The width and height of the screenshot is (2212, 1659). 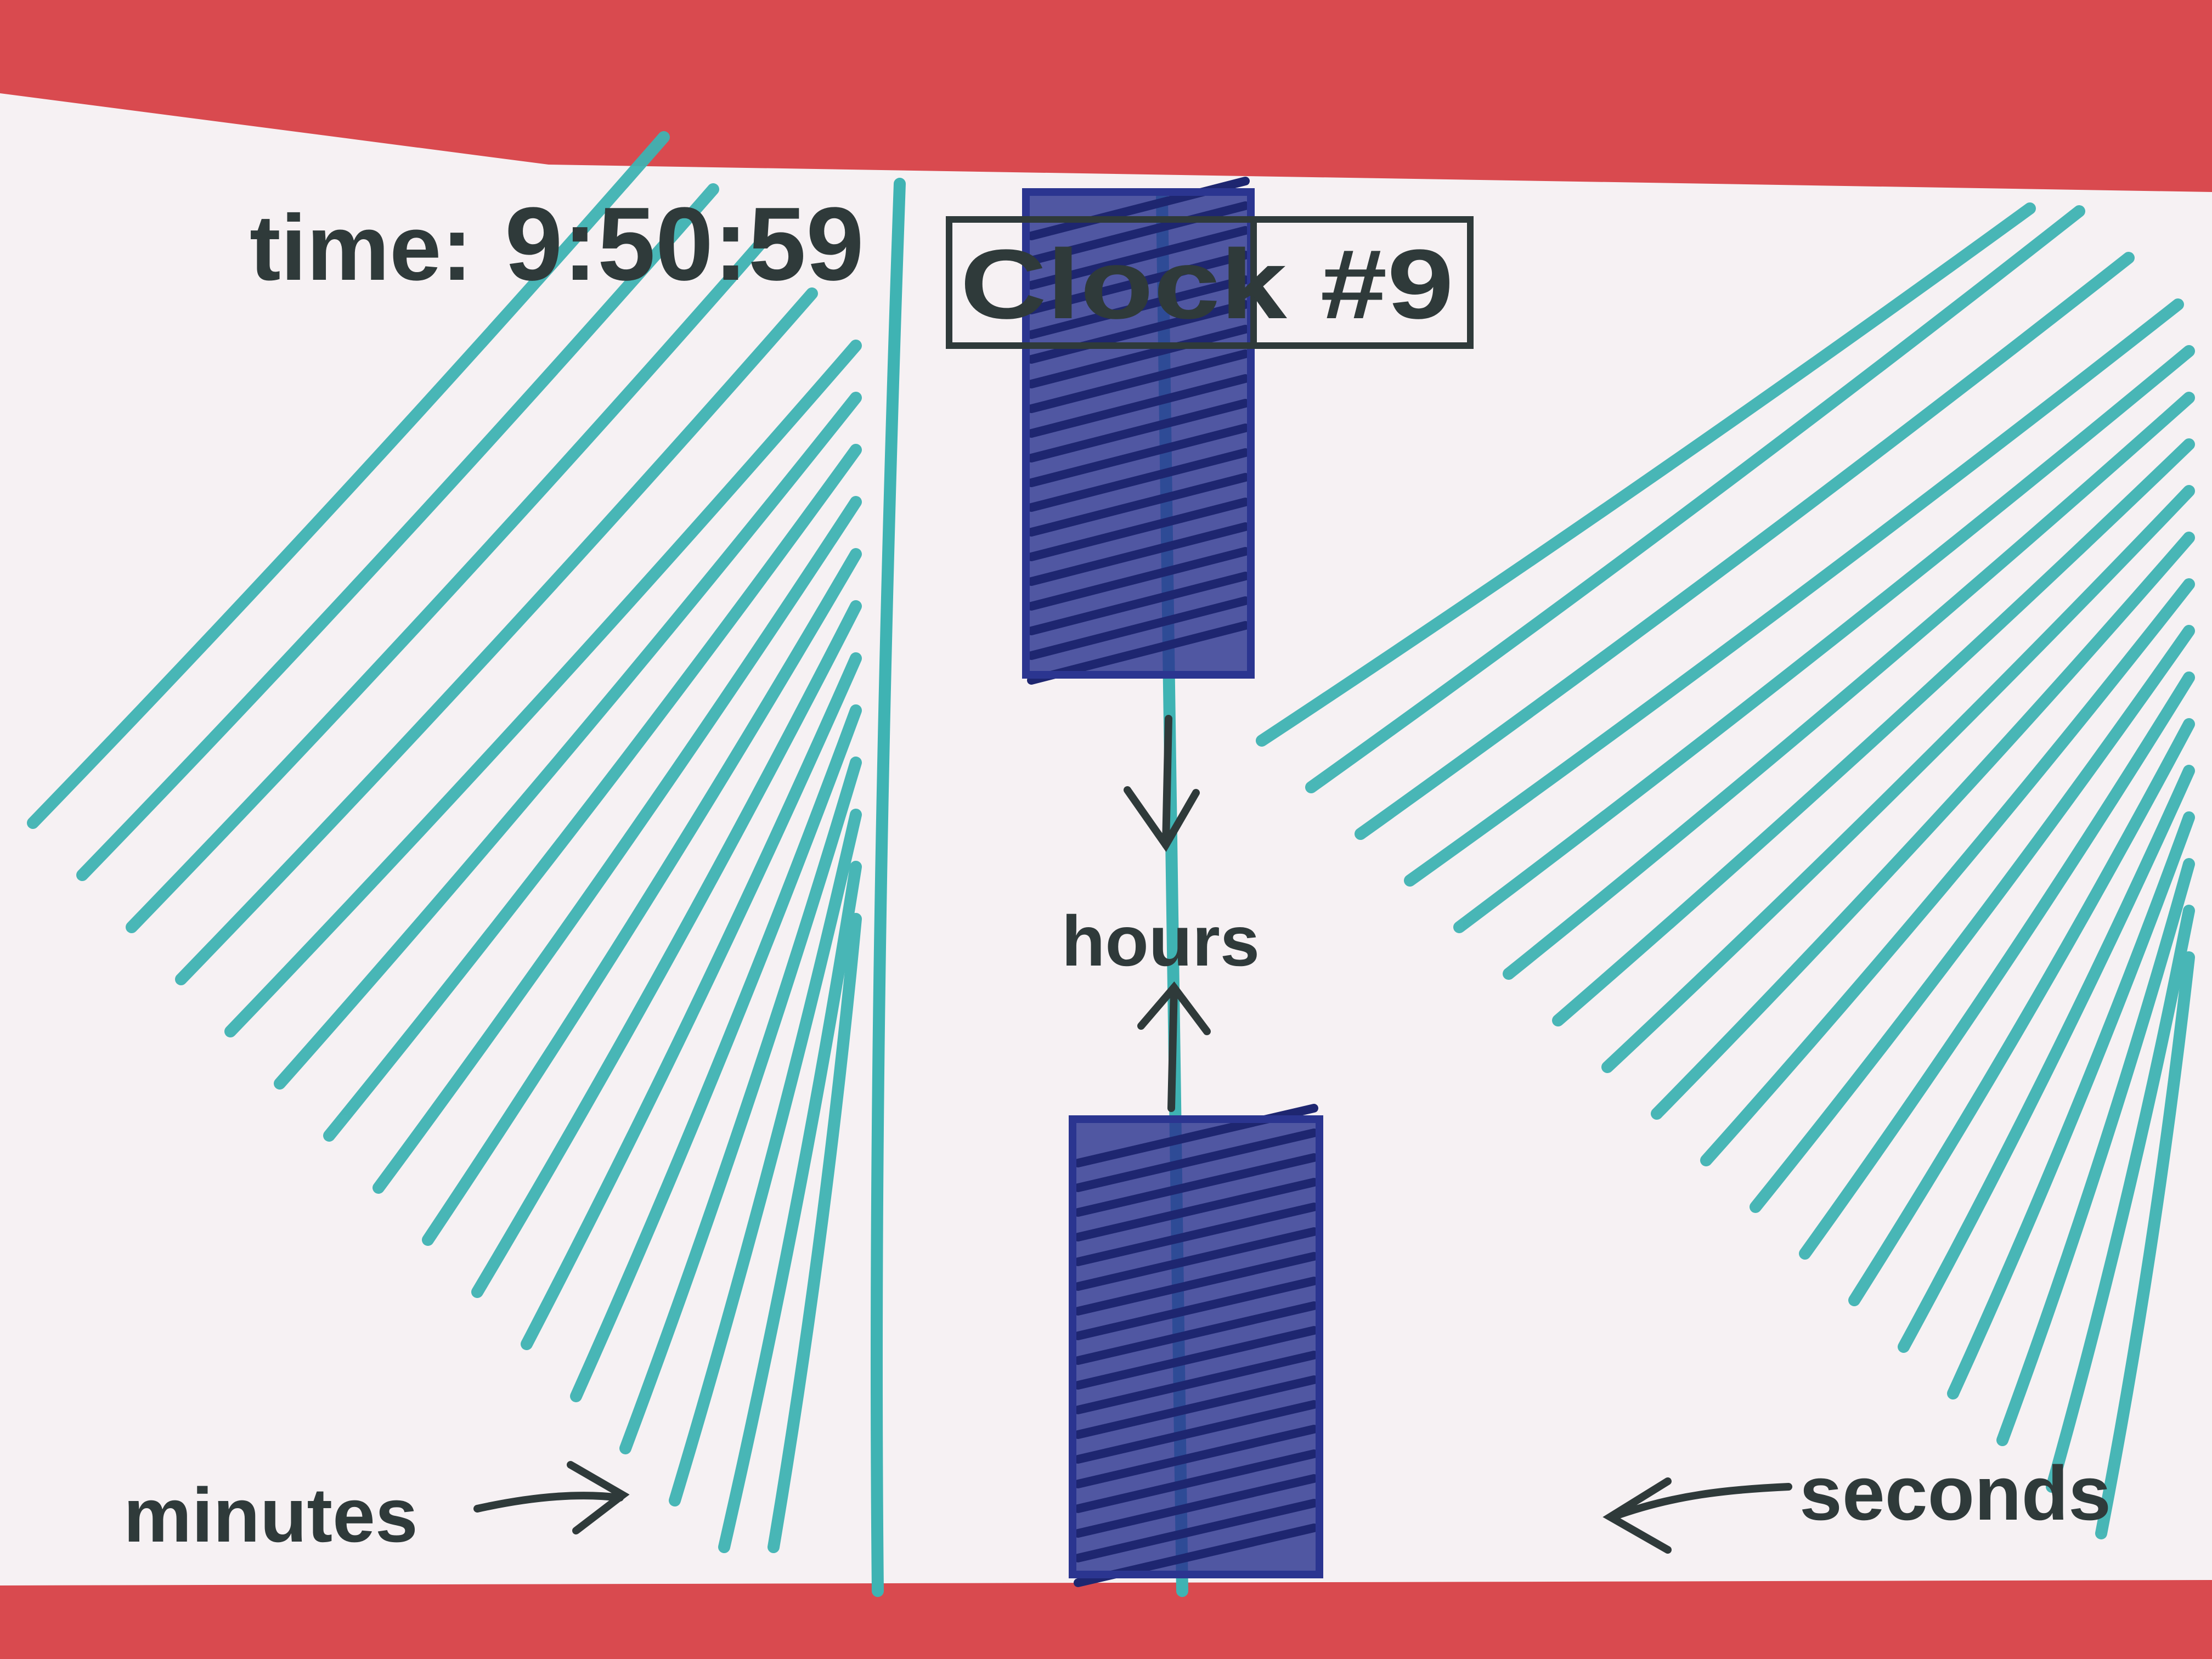 What do you see at coordinates (270, 1515) in the screenshot?
I see `minutes-label: minutes` at bounding box center [270, 1515].